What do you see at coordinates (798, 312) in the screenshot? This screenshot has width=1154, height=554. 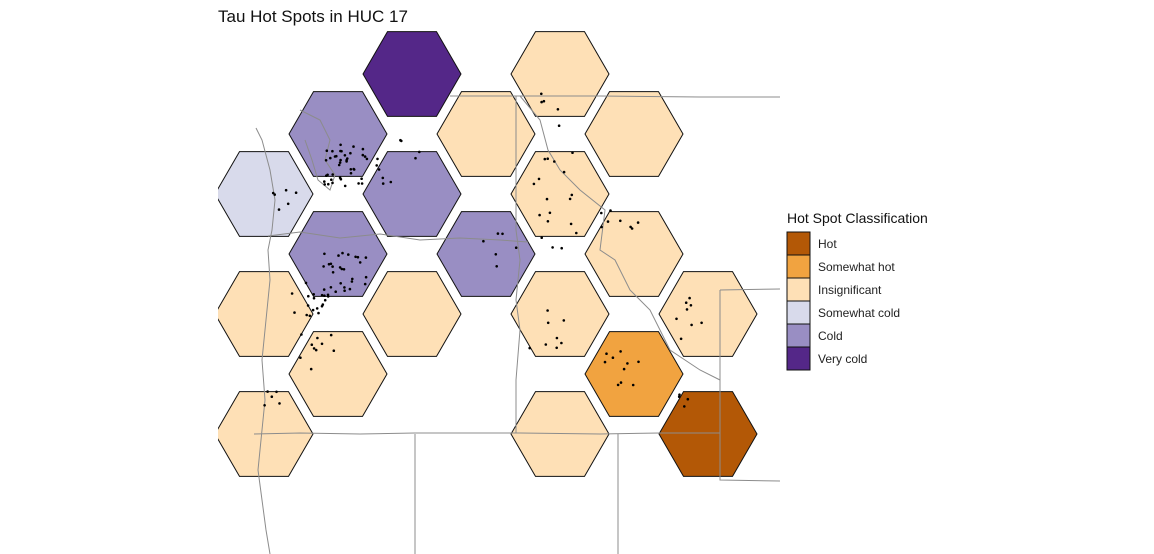 I see `legend-swatch-somewhat-cold` at bounding box center [798, 312].